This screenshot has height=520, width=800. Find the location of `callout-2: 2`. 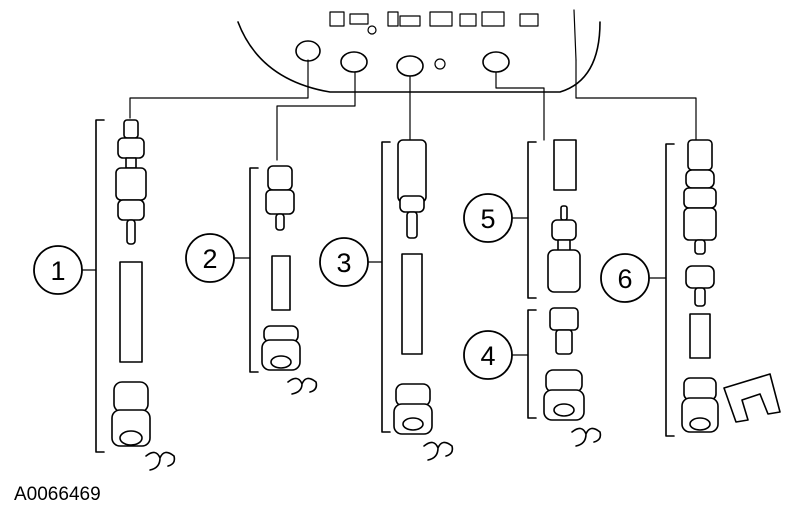

callout-2: 2 is located at coordinates (210, 258).